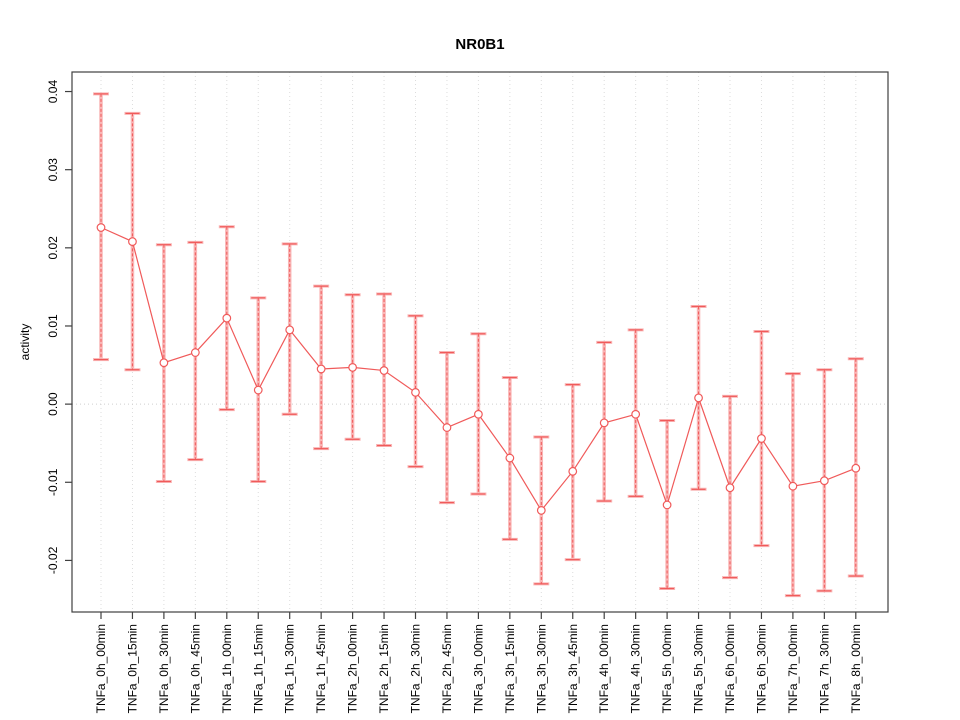 The height and width of the screenshot is (720, 960). What do you see at coordinates (730, 668) in the screenshot?
I see `x-tick-label: TNFa_6h_00min` at bounding box center [730, 668].